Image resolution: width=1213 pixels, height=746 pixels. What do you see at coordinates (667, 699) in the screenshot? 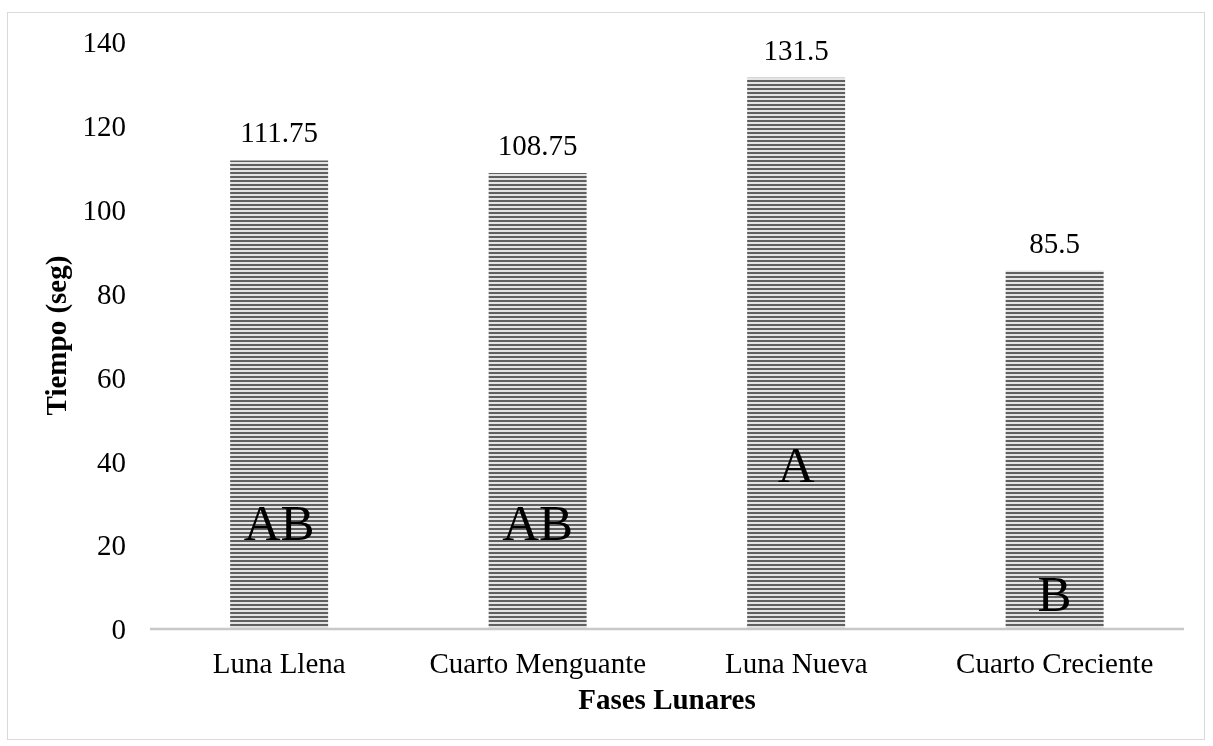
I see `x-axis-title: Fases Lunares` at bounding box center [667, 699].